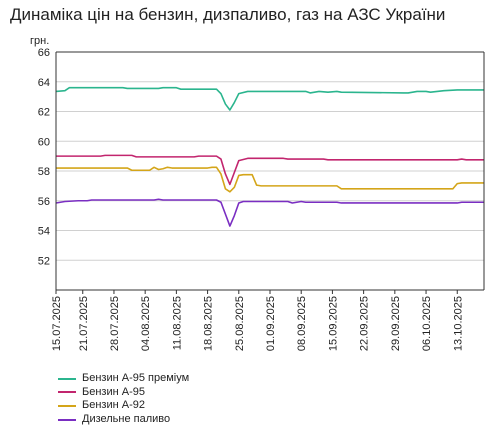  What do you see at coordinates (113, 405) in the screenshot?
I see `legend-label: Бензин А-92` at bounding box center [113, 405].